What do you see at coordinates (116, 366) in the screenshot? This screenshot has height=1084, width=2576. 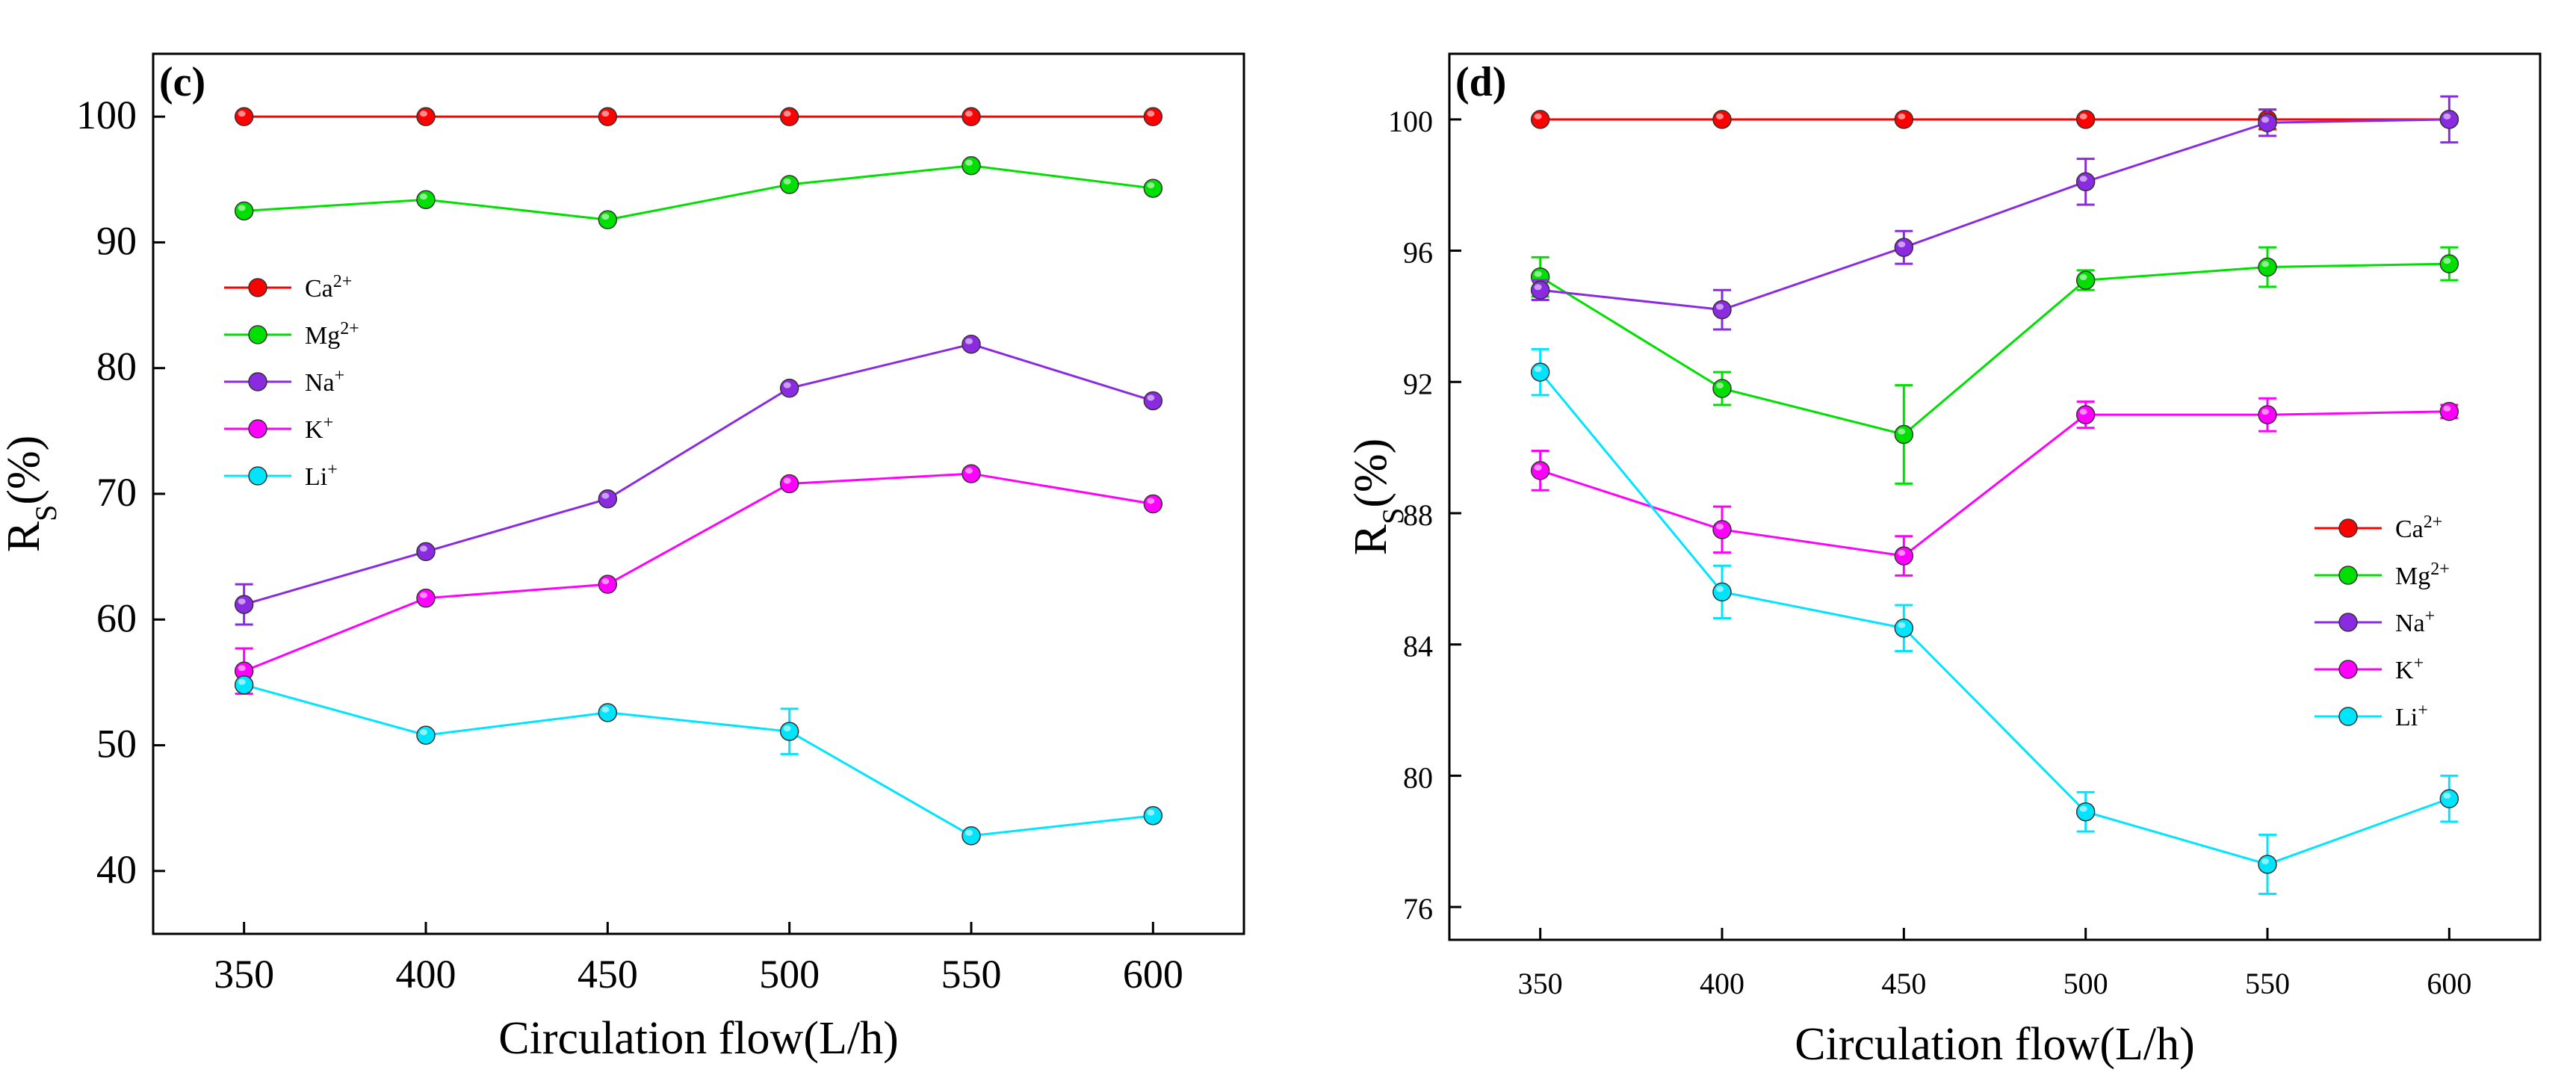 I see `y-tick-label: 80` at bounding box center [116, 366].